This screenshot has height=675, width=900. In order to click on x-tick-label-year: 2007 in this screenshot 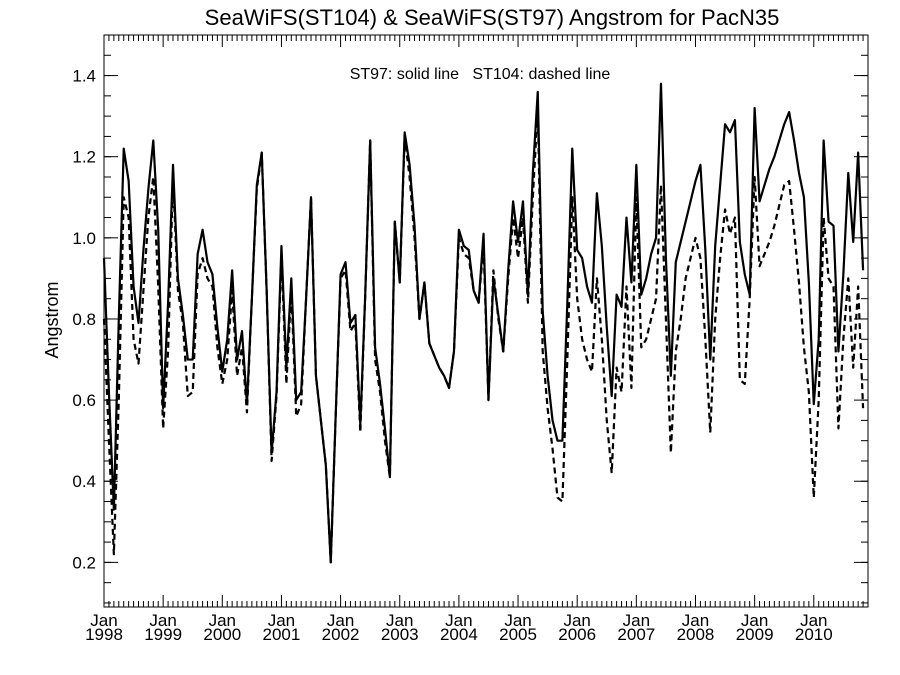, I will do `click(636, 634)`.